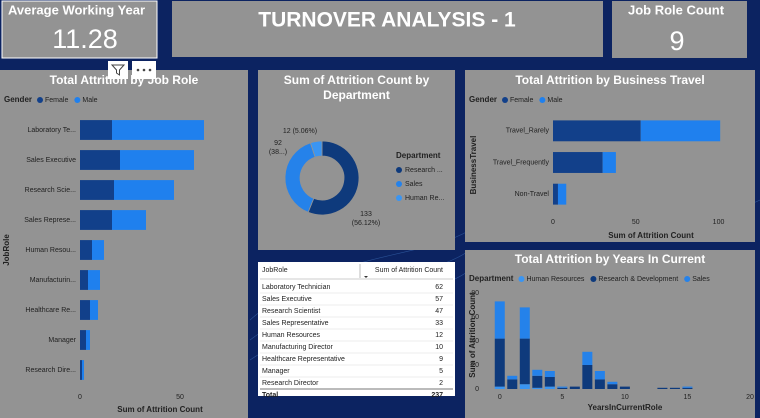 This screenshot has height=418, width=760. Describe the element at coordinates (6, 250) in the screenshot. I see `y-axis-title: JobRole` at that location.